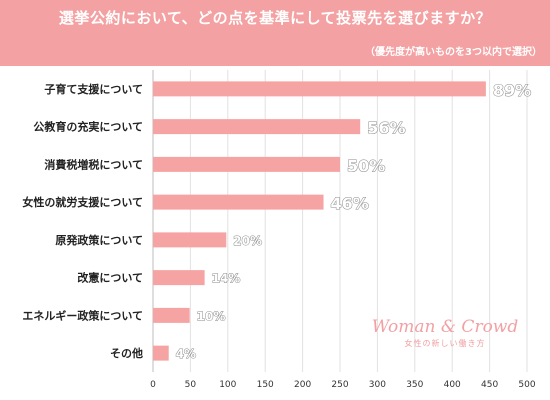 The width and height of the screenshot is (550, 400). I want to click on x-tick-label: 450, so click(489, 385).